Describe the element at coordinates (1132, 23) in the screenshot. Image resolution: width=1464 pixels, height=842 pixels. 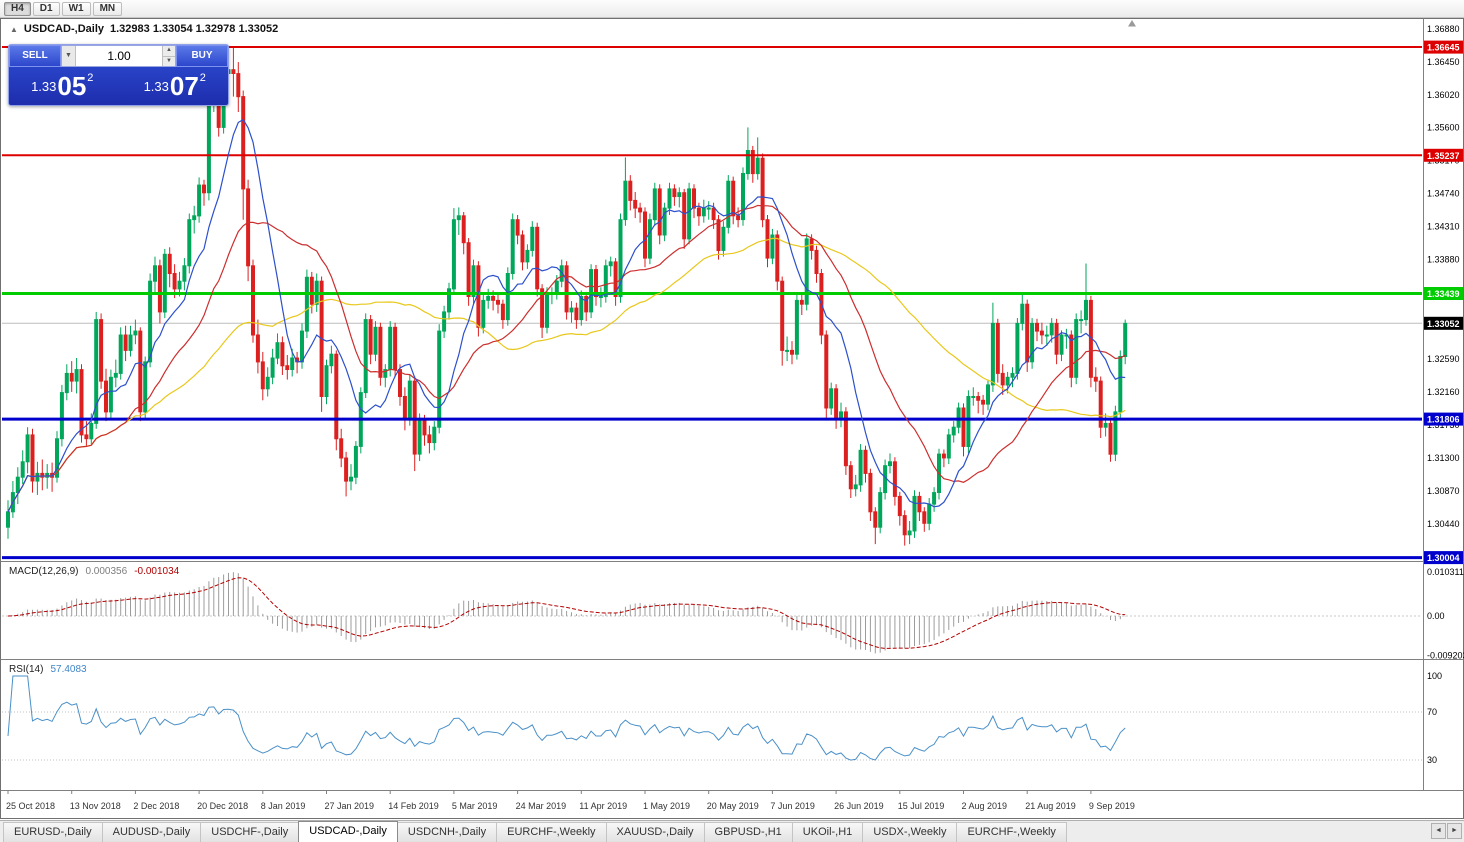
I see `chart-shift-marker` at that location.